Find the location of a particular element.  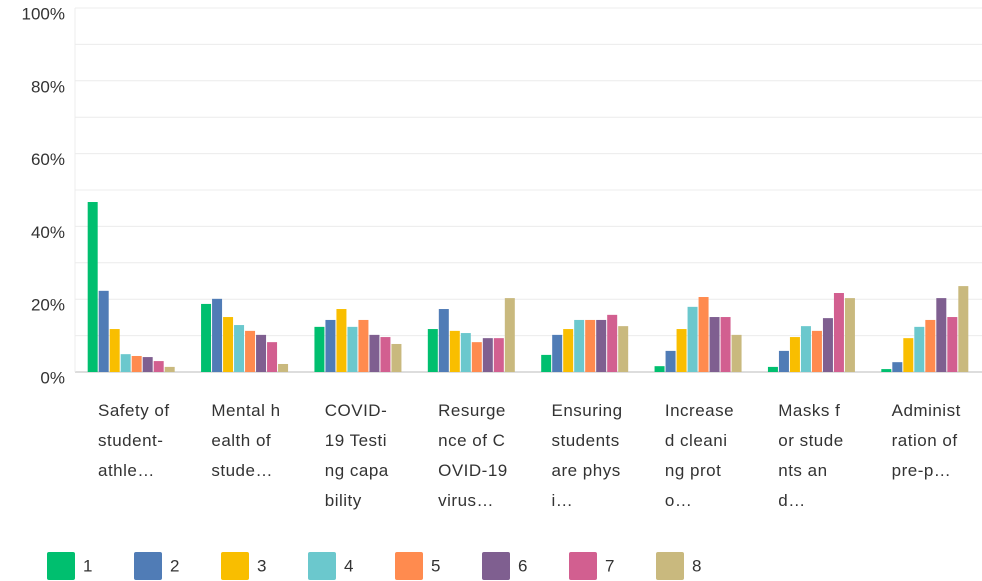

legend-label: 6 is located at coordinates (522, 565).